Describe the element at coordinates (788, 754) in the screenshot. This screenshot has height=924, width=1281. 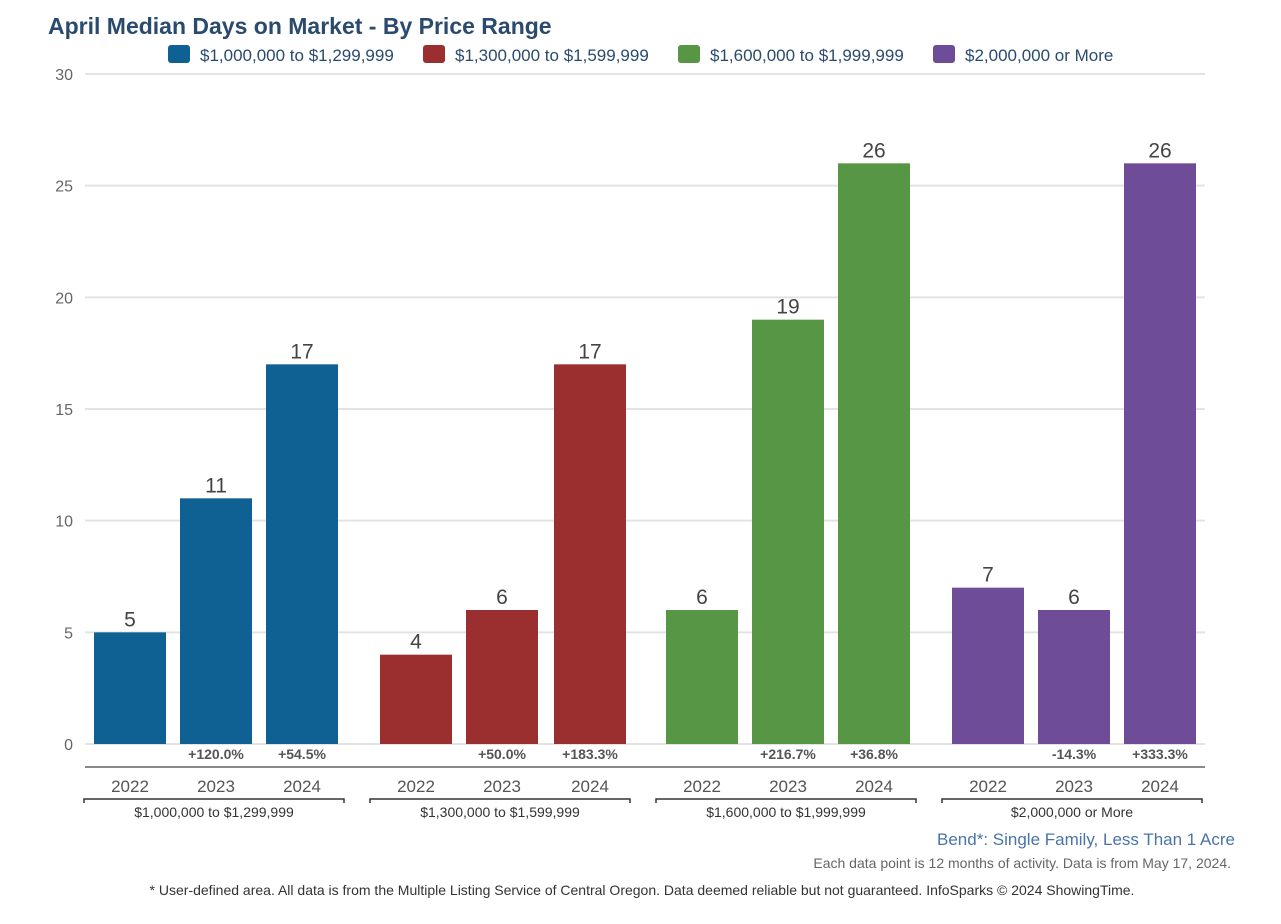
I see `change-label: +216.7%` at that location.